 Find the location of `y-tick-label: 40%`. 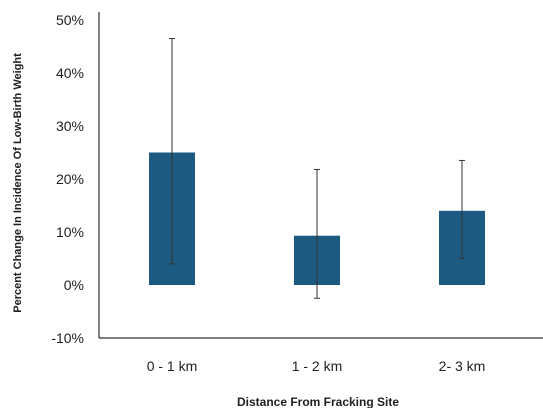

y-tick-label: 40% is located at coordinates (70, 73).